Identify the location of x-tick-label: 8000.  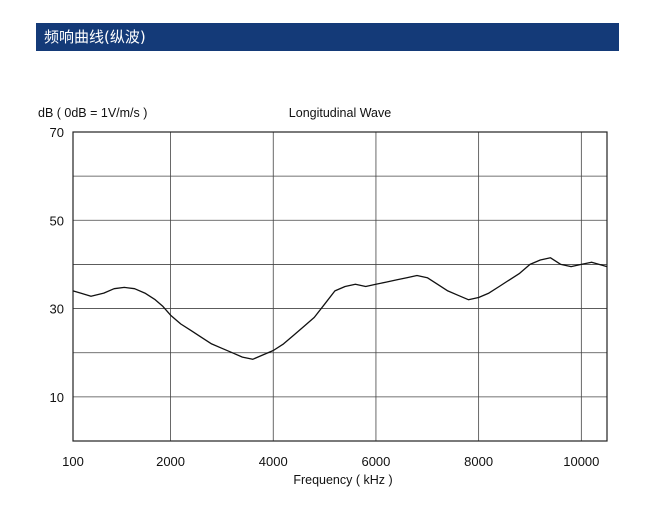
(478, 461).